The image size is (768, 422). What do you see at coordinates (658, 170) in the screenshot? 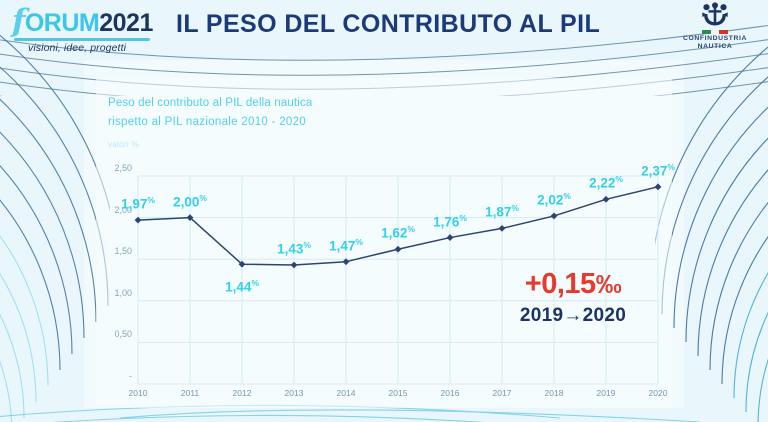
I see `data-point-label: 2,37%` at bounding box center [658, 170].